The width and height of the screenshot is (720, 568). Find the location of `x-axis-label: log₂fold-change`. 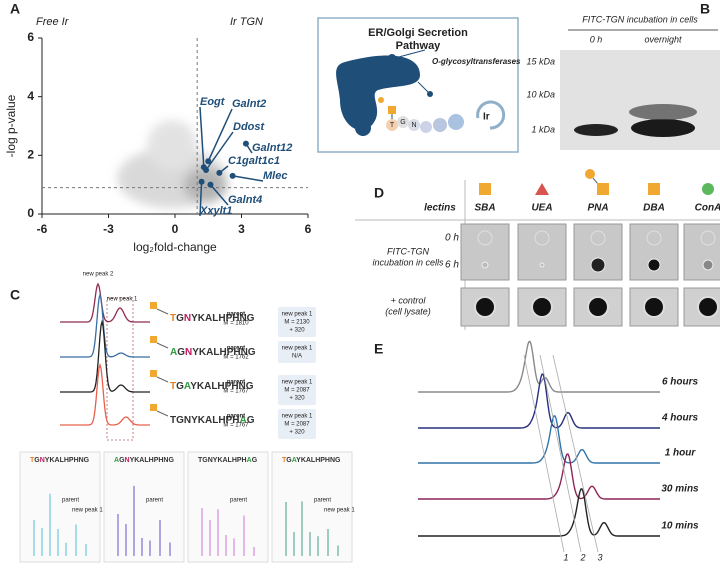

x-axis-label: log₂fold-change is located at coordinates (175, 247).